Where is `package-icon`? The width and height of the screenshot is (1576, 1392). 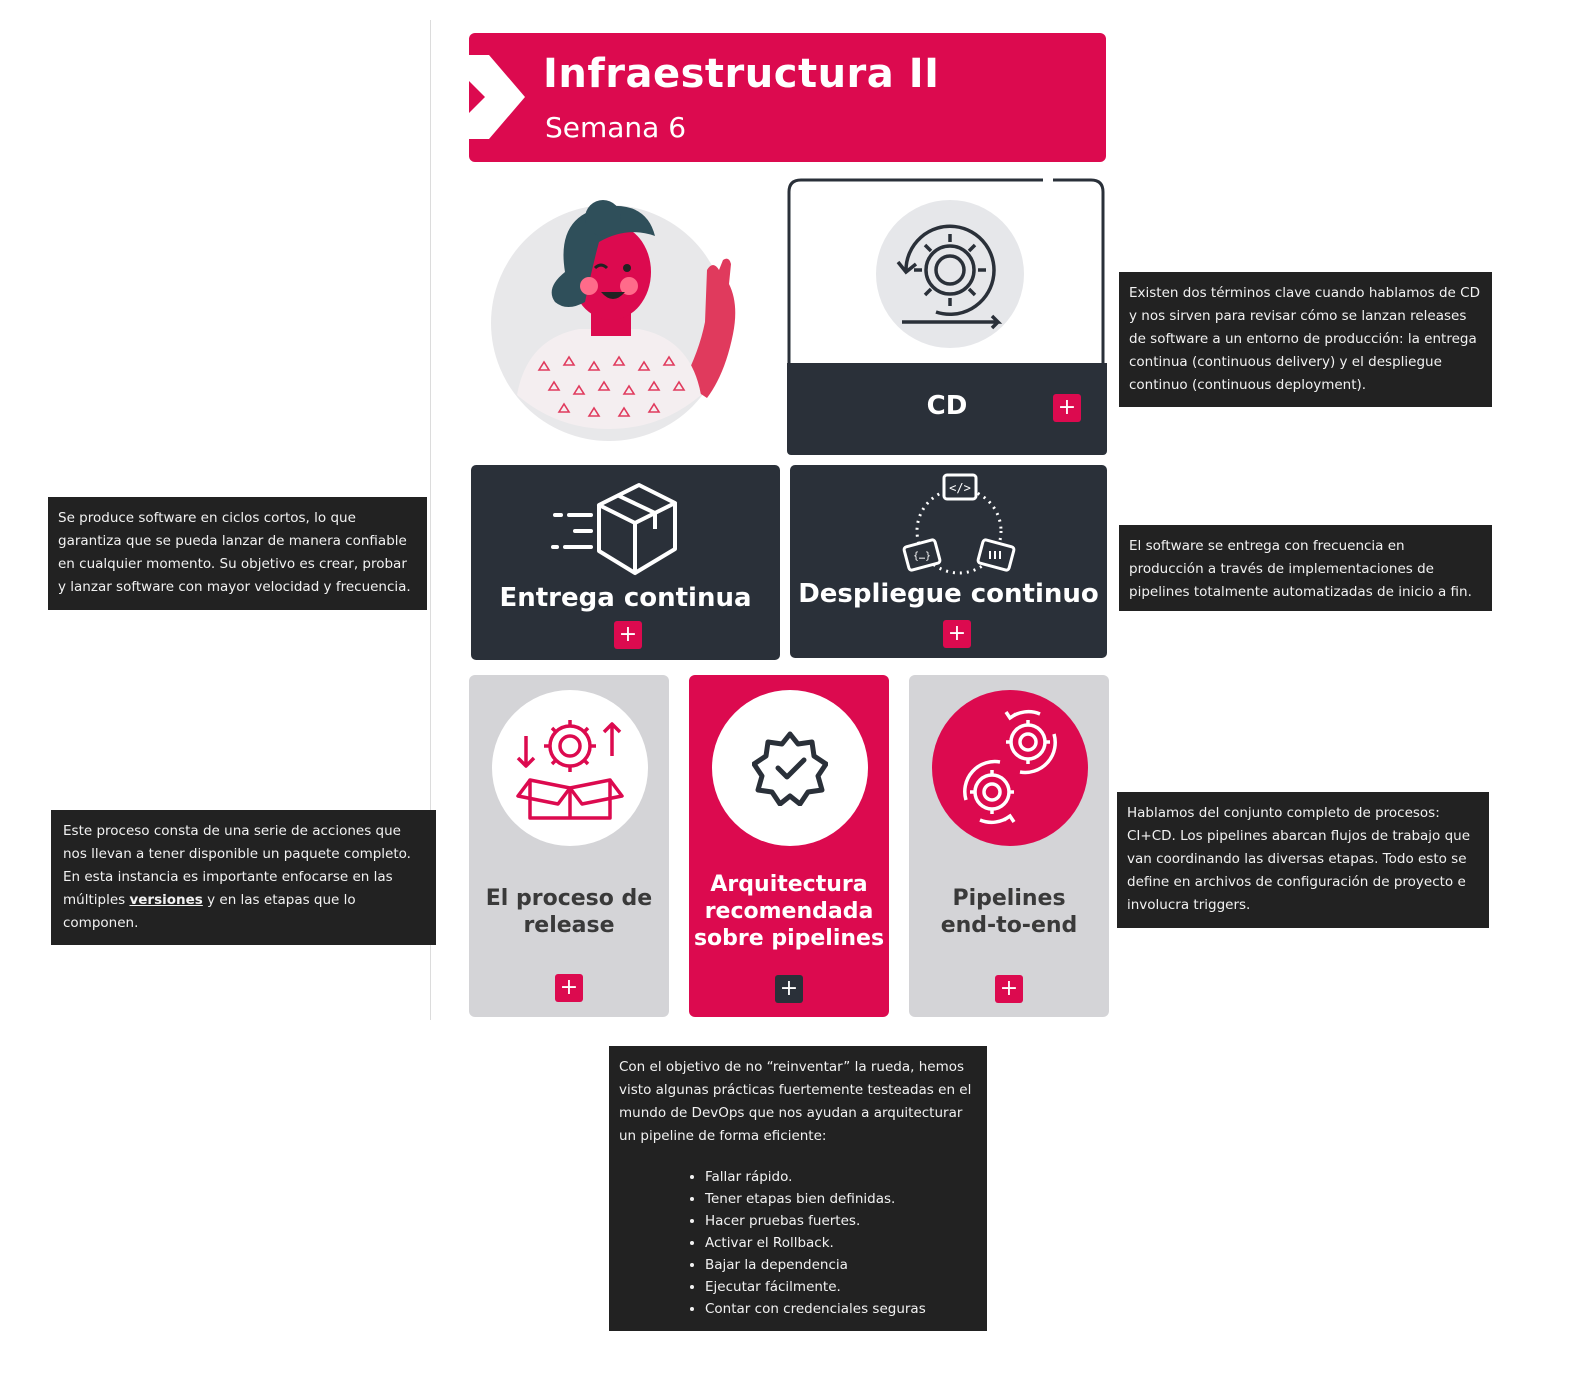 package-icon is located at coordinates (614, 529).